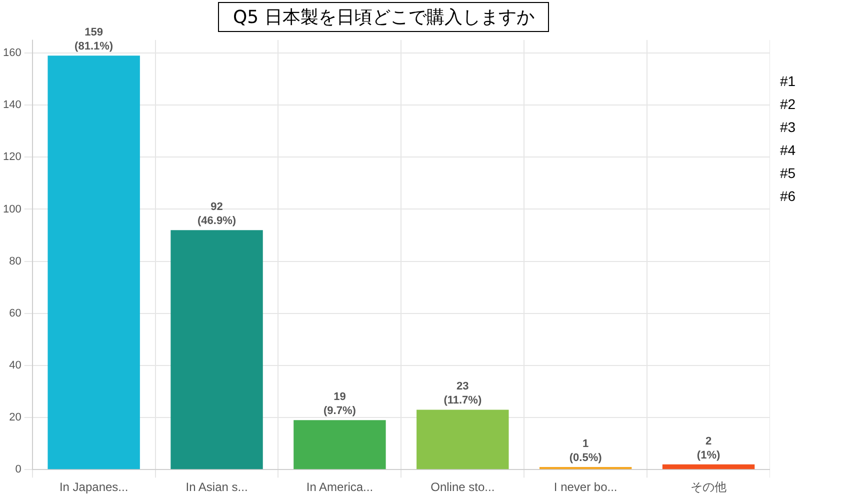 The width and height of the screenshot is (845, 501). Describe the element at coordinates (788, 150) in the screenshot. I see `text: #4` at that location.